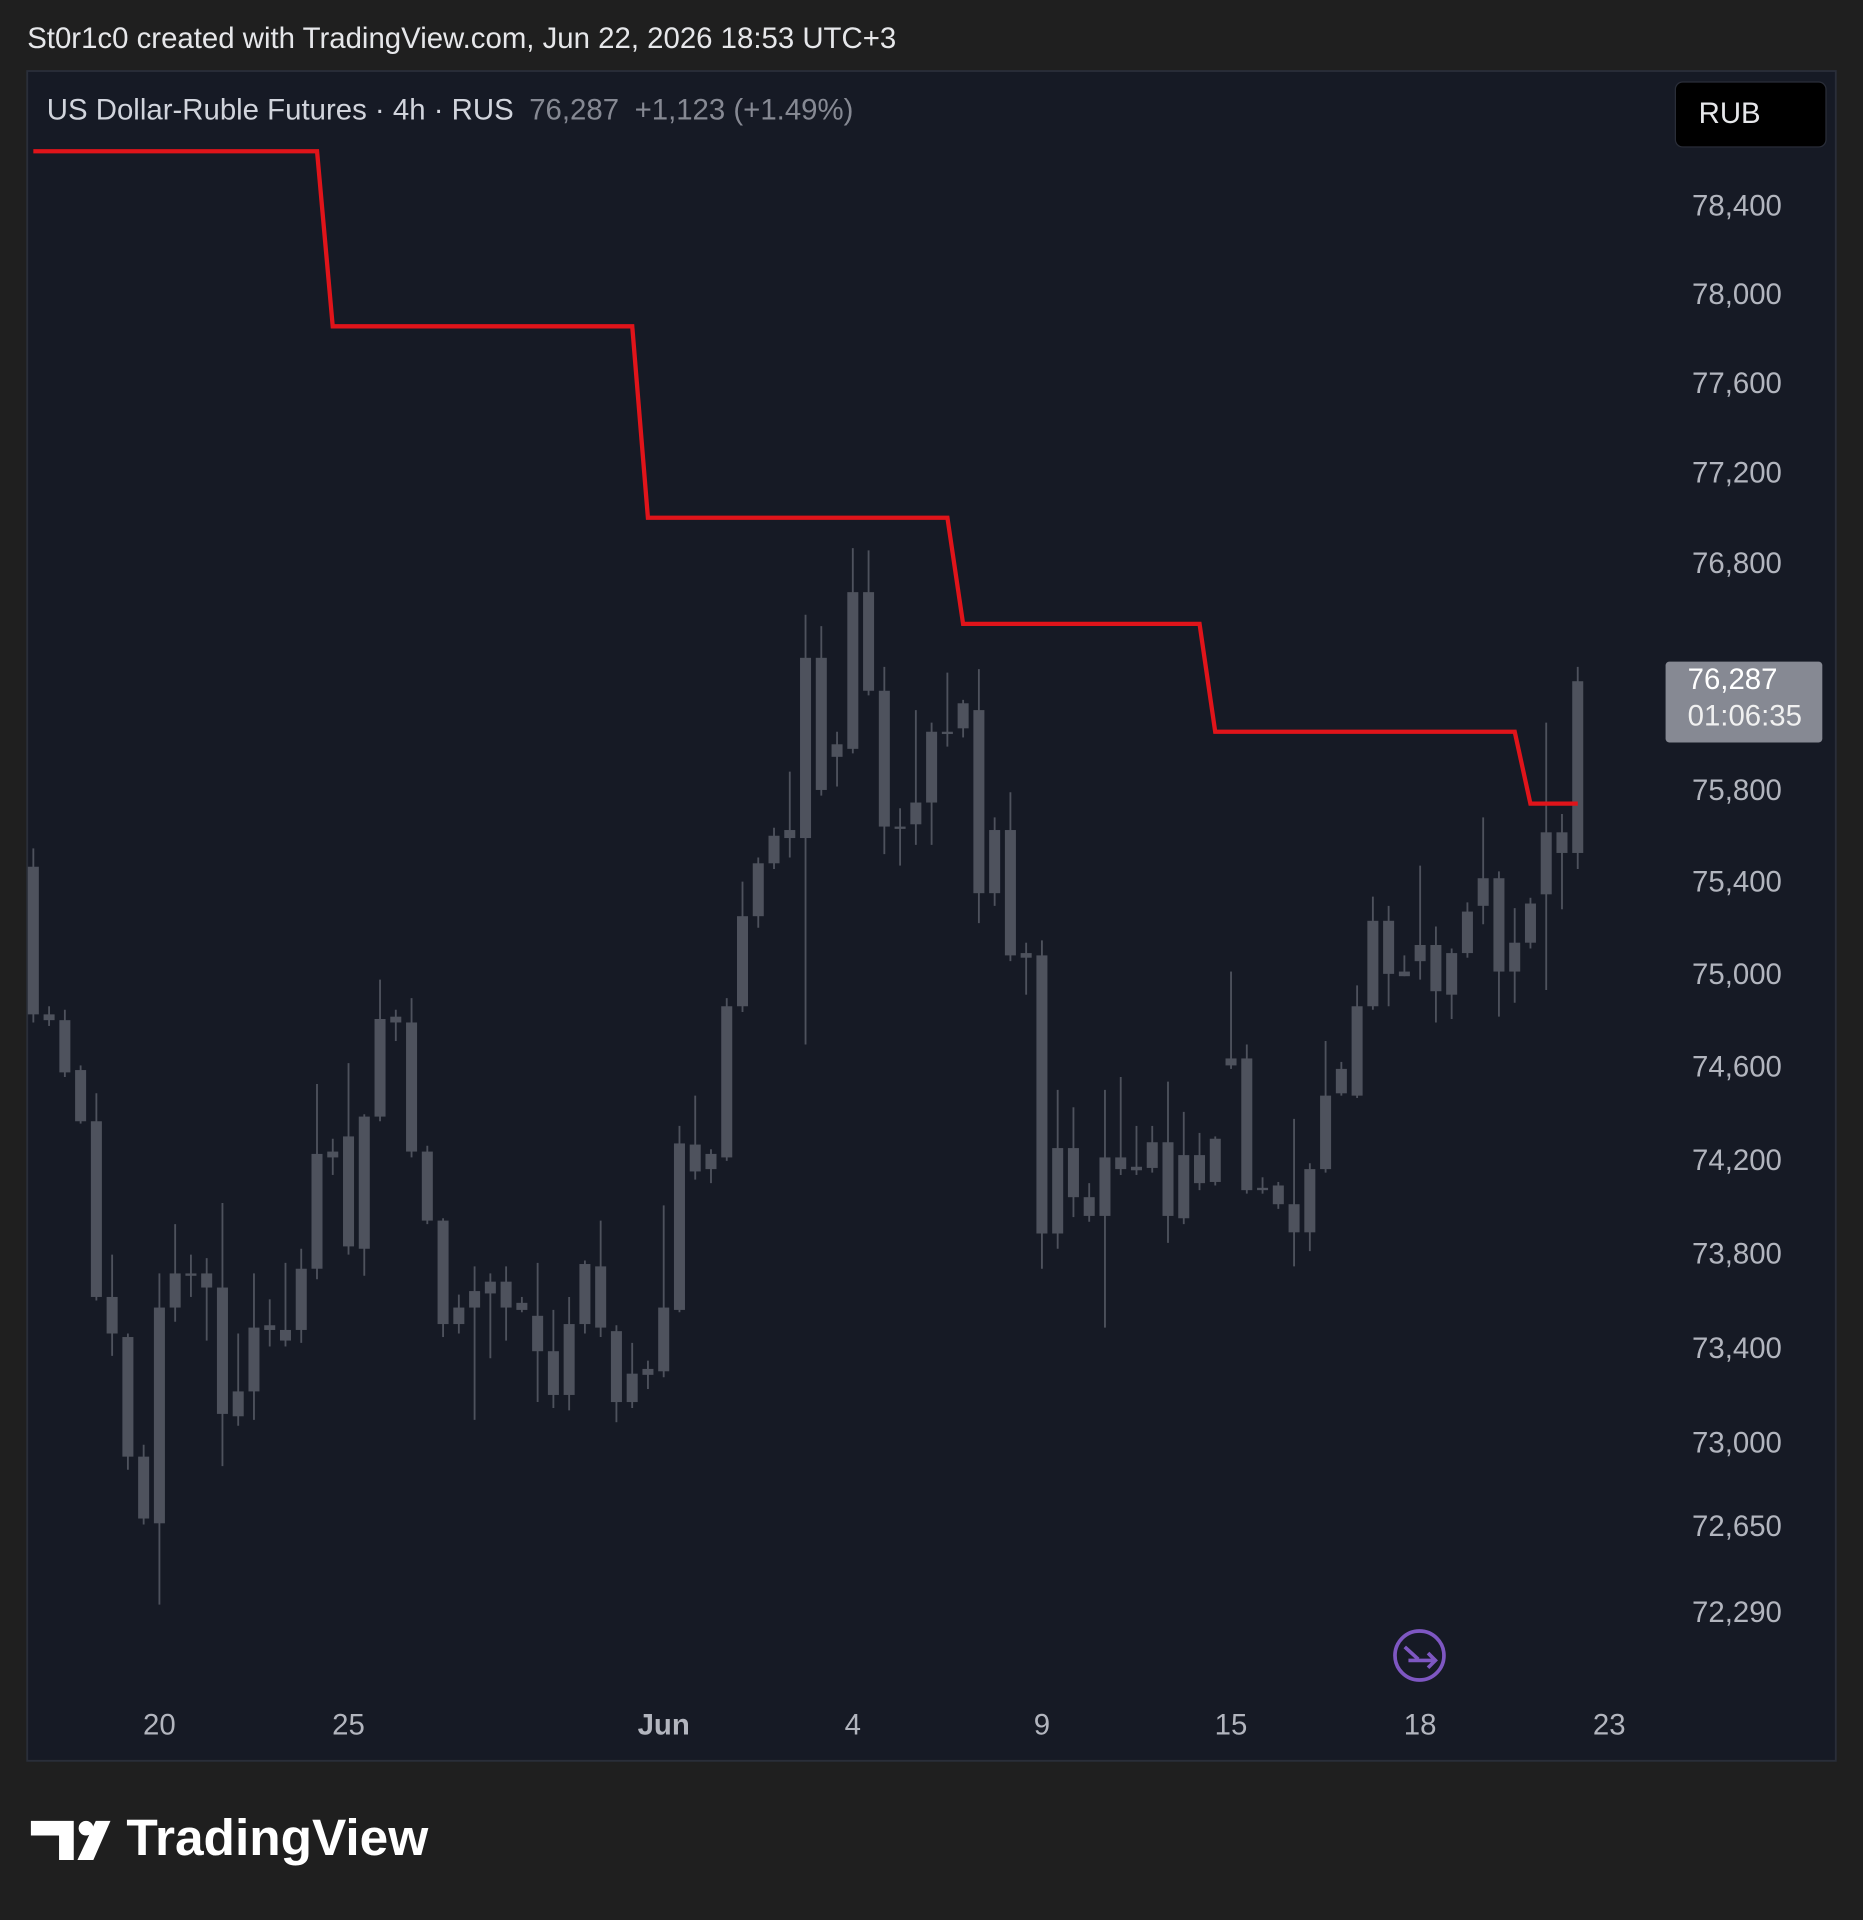 The height and width of the screenshot is (1920, 1863). Describe the element at coordinates (664, 1724) in the screenshot. I see `x-tick-label: Jun` at that location.